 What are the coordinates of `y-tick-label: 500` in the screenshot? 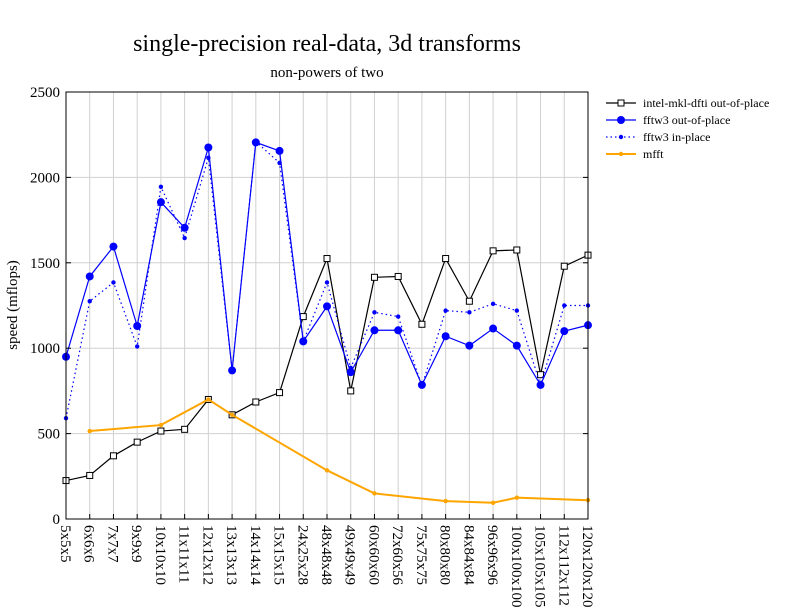 It's located at (49, 435).